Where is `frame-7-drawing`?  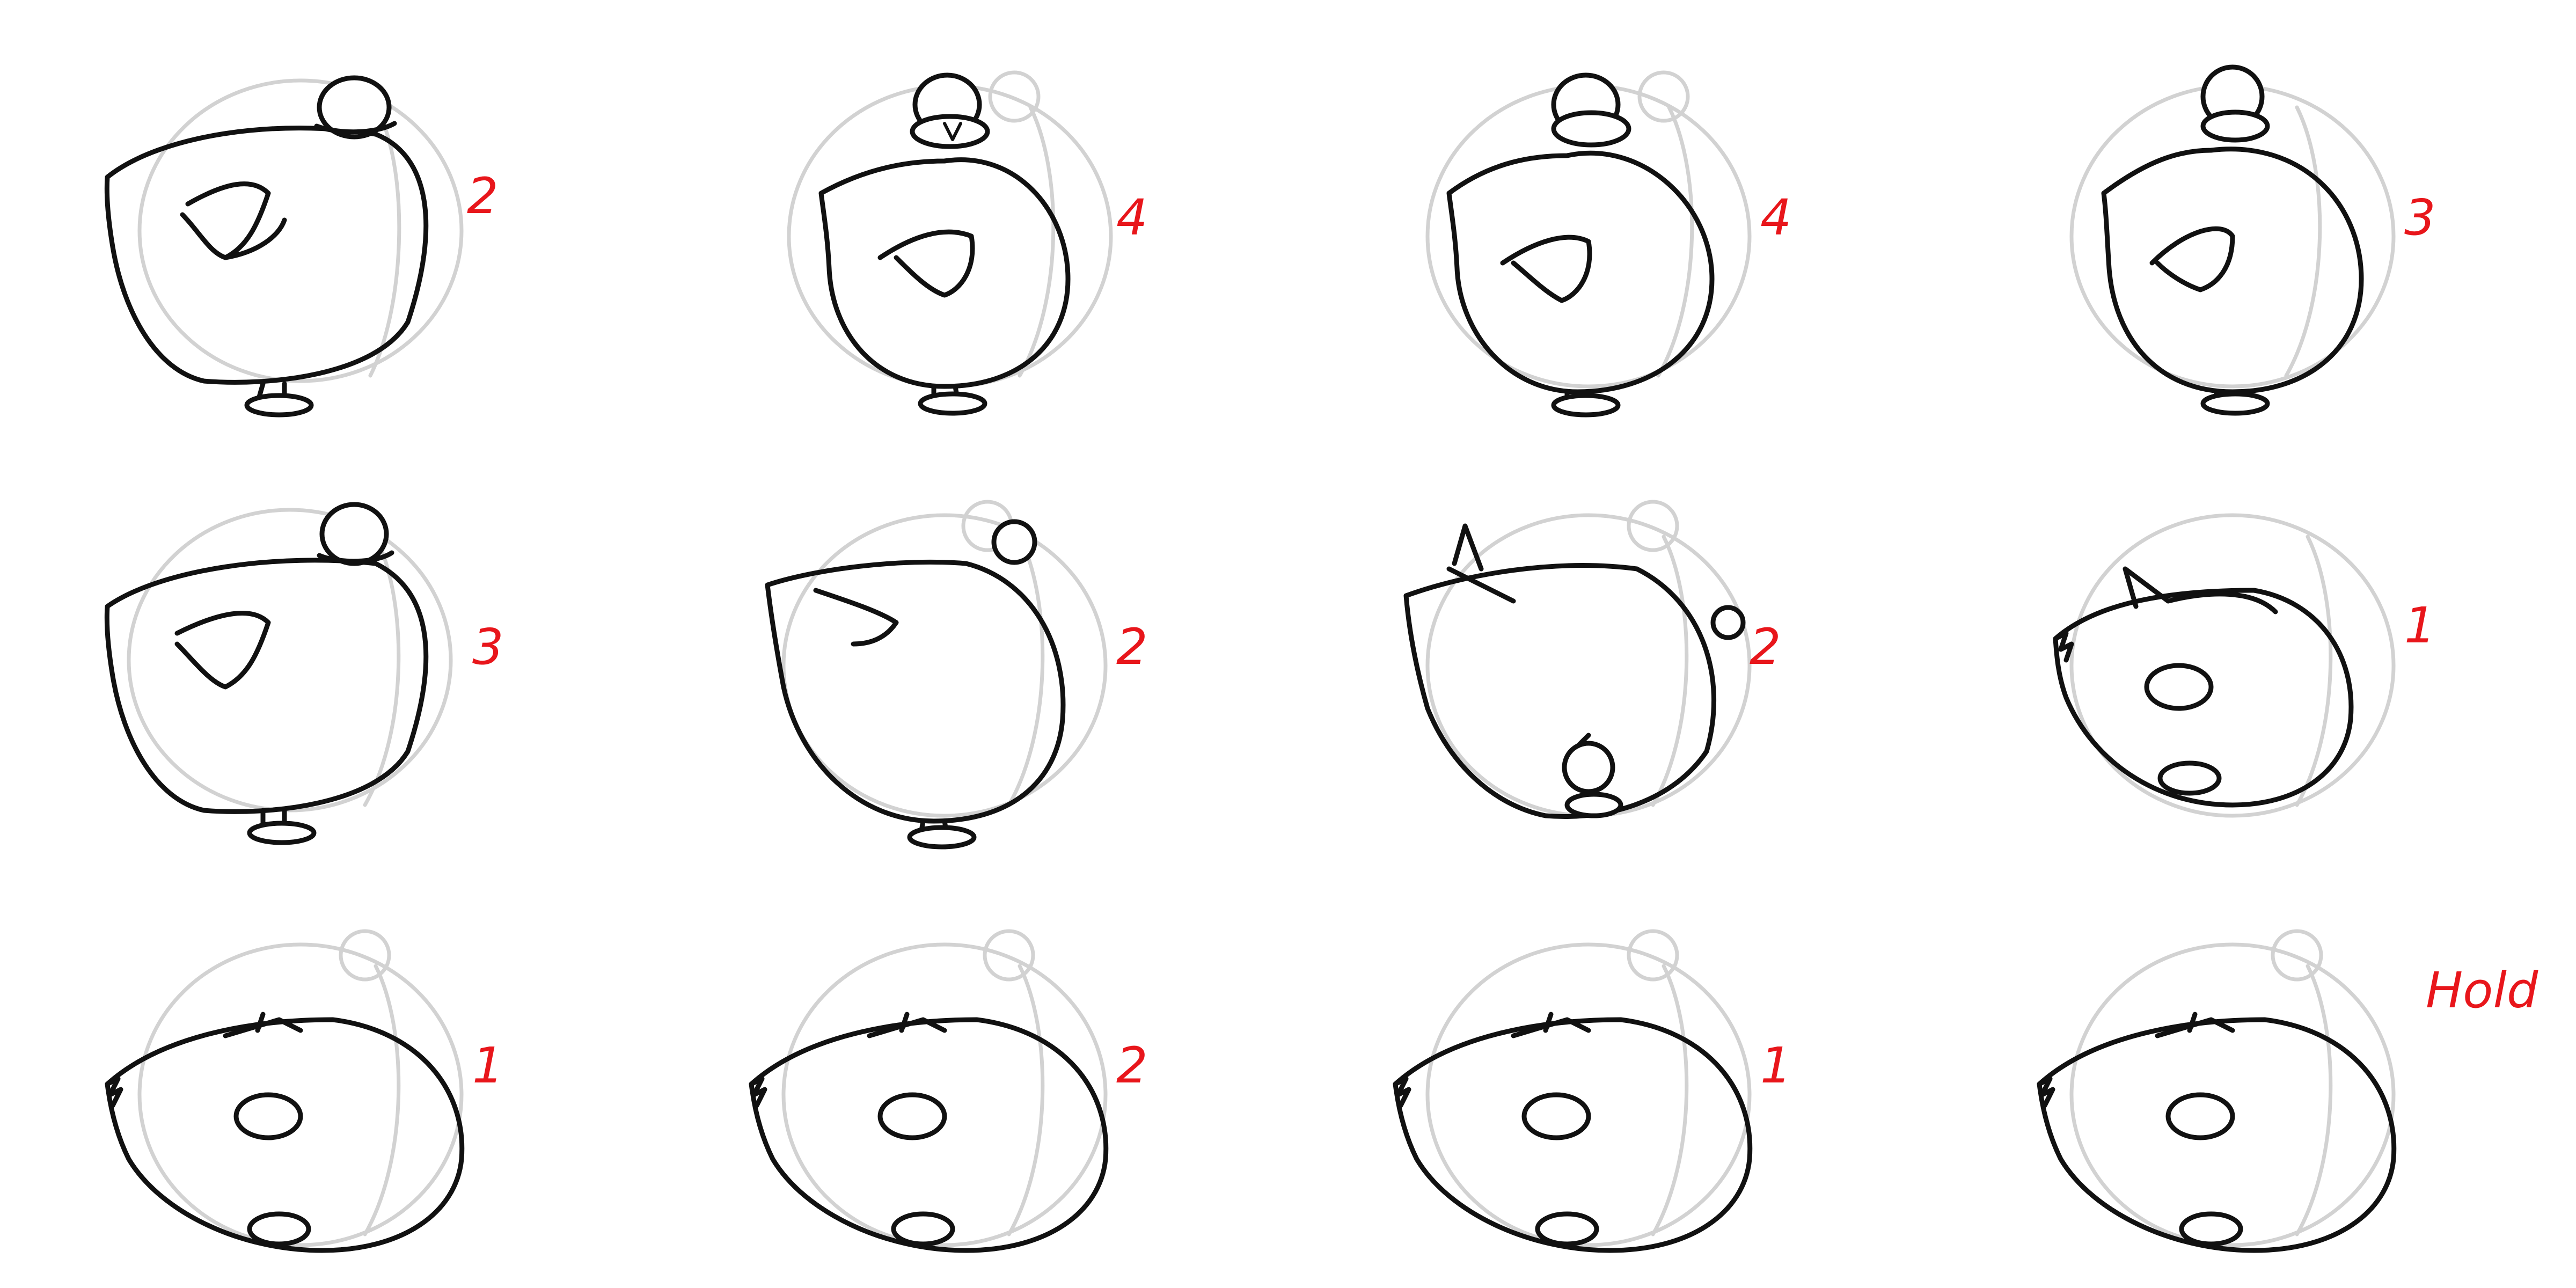 frame-7-drawing is located at coordinates (1577, 659).